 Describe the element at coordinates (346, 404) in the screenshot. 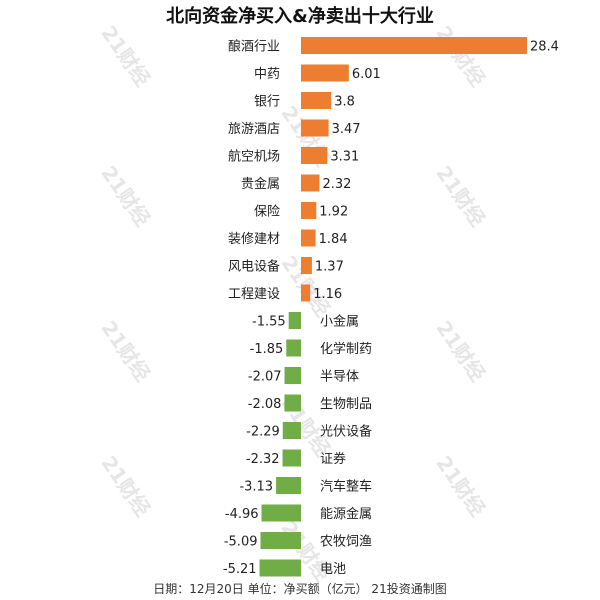

I see `category-label: 生物制品` at that location.